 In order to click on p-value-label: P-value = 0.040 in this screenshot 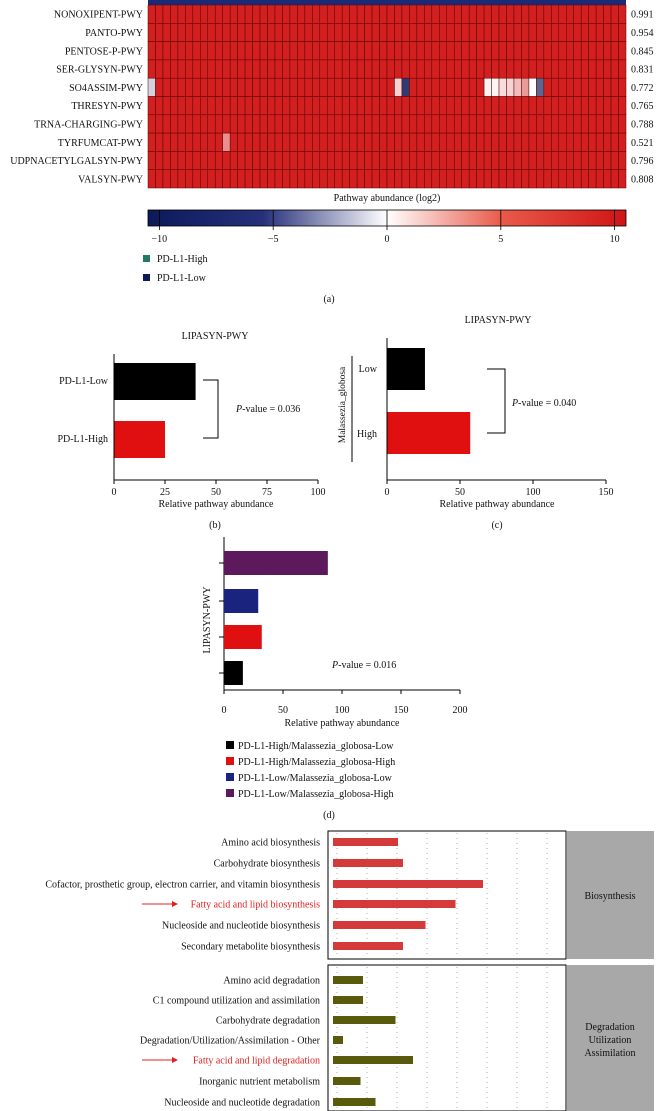, I will do `click(543, 403)`.